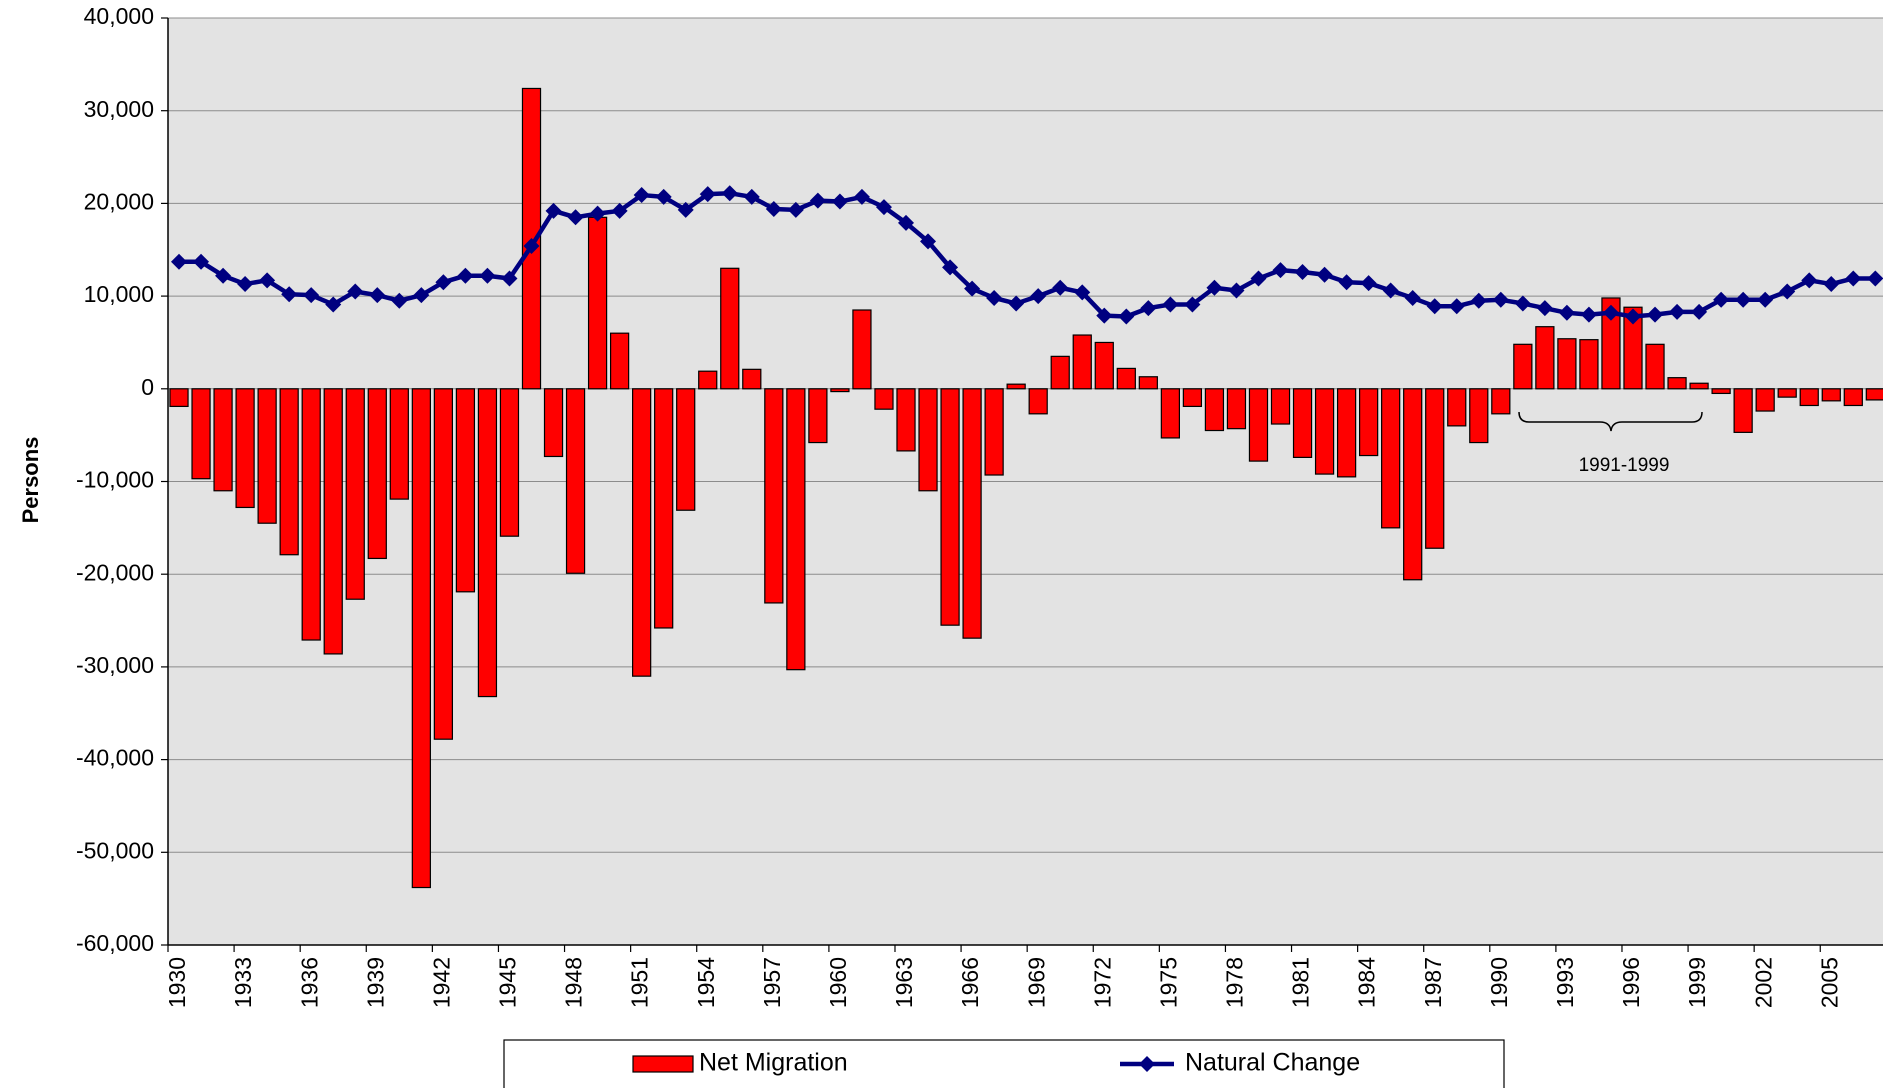 The height and width of the screenshot is (1088, 1883). What do you see at coordinates (115, 572) in the screenshot?
I see `y-tick-label: -20,000` at bounding box center [115, 572].